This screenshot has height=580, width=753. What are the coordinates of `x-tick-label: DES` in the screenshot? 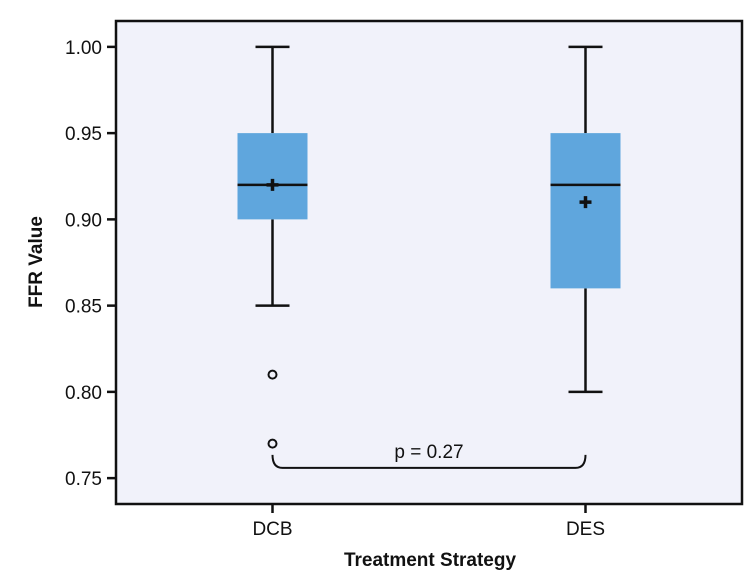 It's located at (585, 529).